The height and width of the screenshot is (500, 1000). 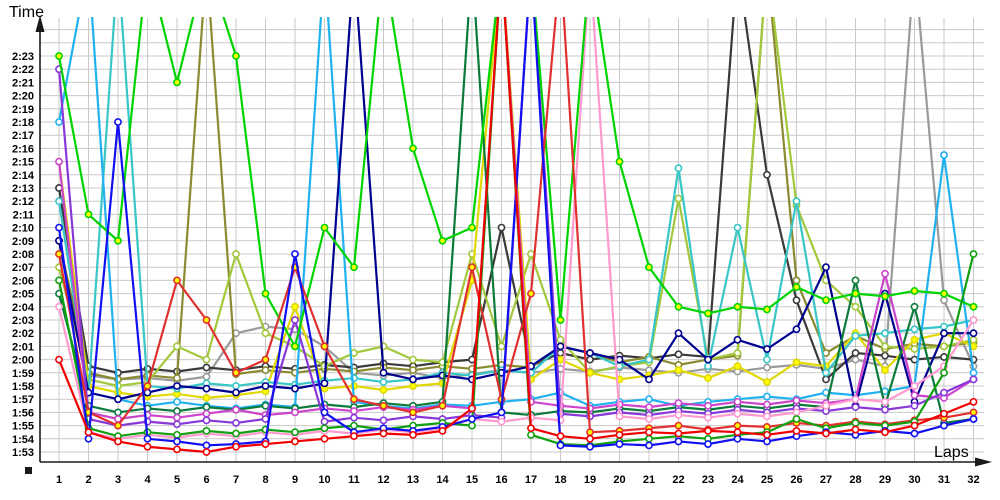 What do you see at coordinates (23, 427) in the screenshot?
I see `y-tick-label: 1:55` at bounding box center [23, 427].